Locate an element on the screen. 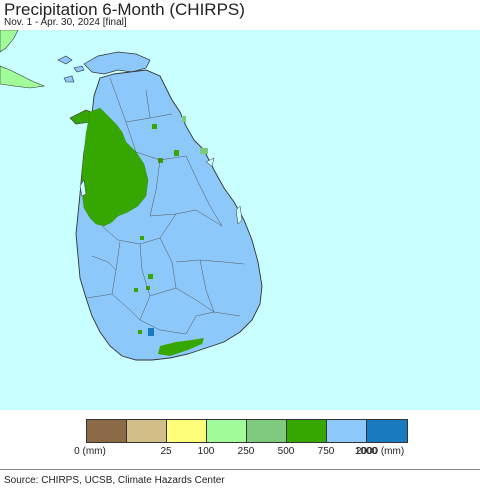 The width and height of the screenshot is (480, 490). map-subtitle: Nov. 1 - Apr. 30, 2024 [final] is located at coordinates (65, 22).